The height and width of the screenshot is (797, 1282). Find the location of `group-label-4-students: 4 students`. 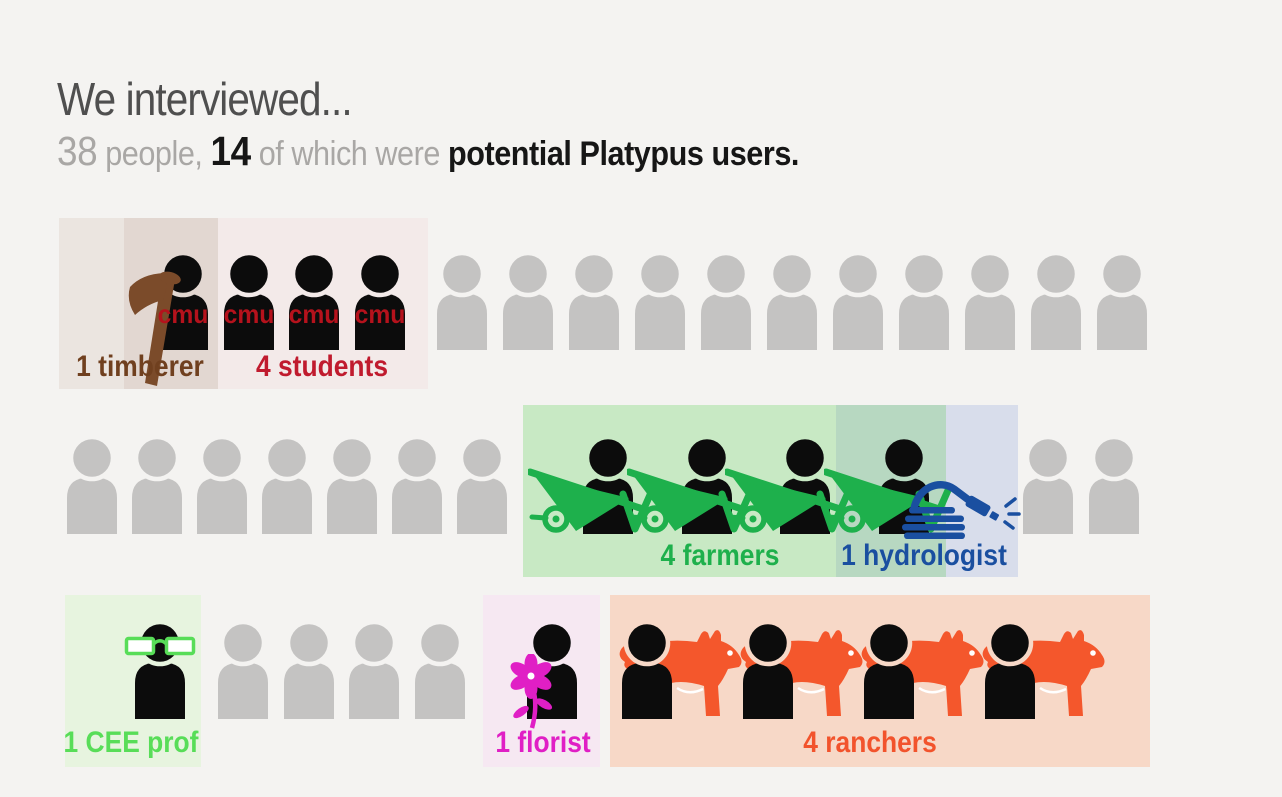

group-label-4-students: 4 students is located at coordinates (322, 366).